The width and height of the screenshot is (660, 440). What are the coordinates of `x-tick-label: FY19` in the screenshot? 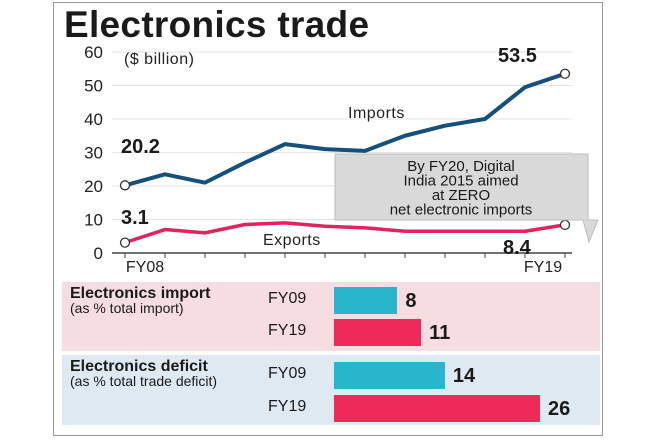 It's located at (543, 267).